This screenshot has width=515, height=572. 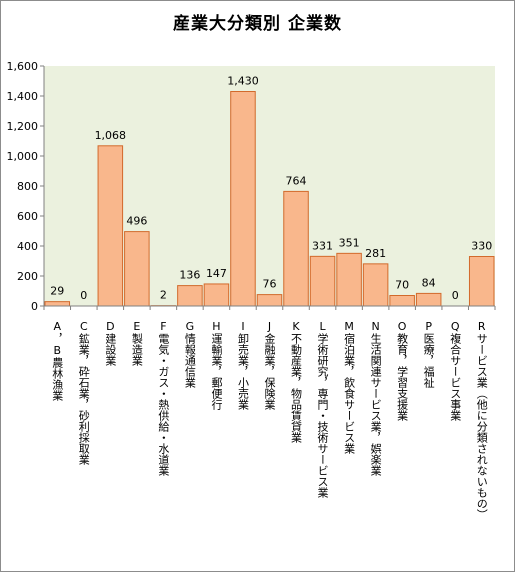 What do you see at coordinates (57, 291) in the screenshot?
I see `data-label: 29` at bounding box center [57, 291].